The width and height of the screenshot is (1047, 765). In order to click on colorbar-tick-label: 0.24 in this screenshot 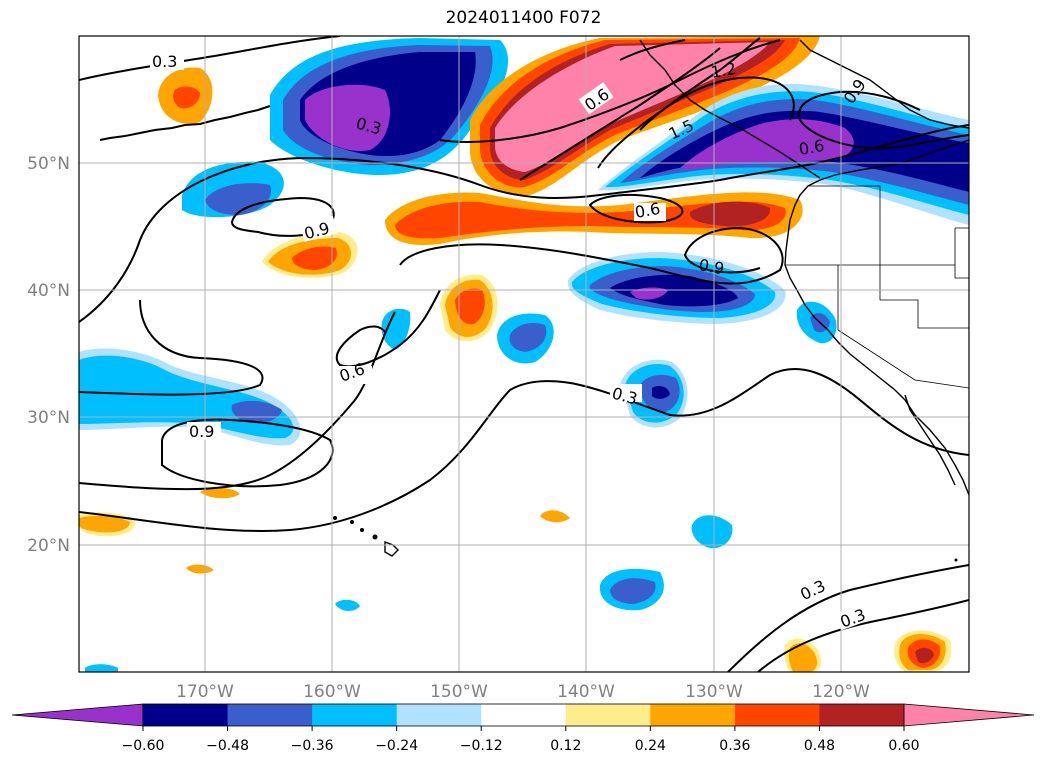, I will do `click(650, 746)`.